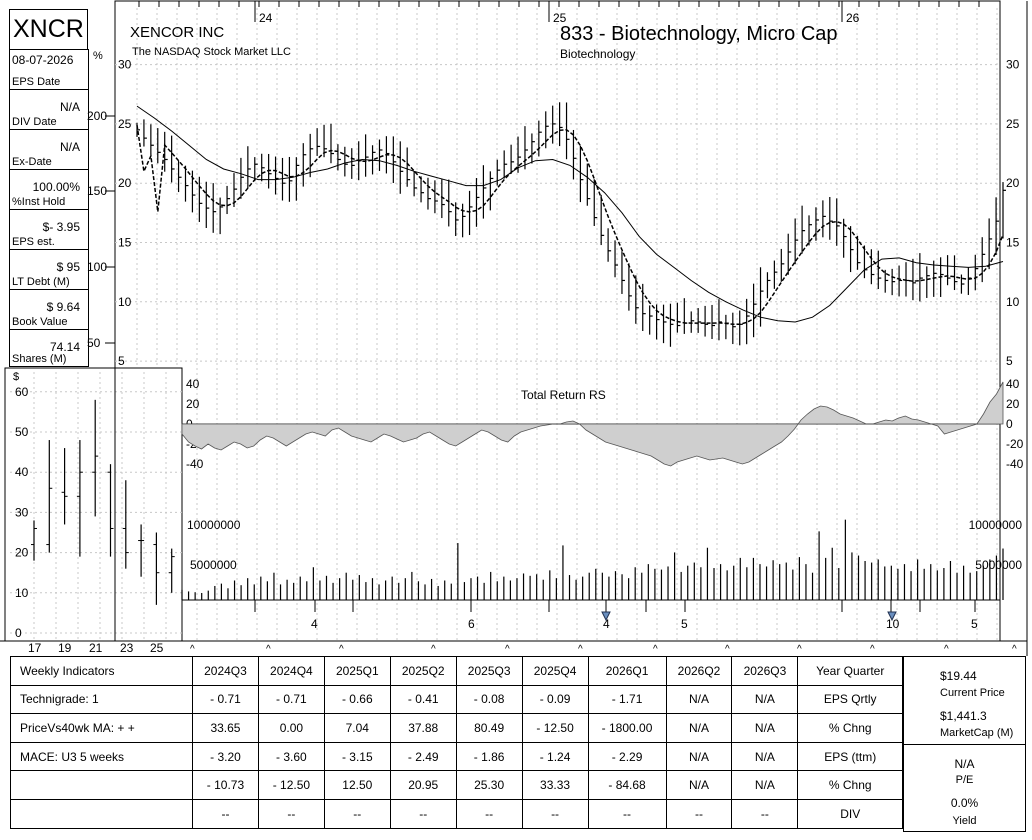 This screenshot has width=1032, height=840. I want to click on table-column-header: 2025Q3, so click(489, 671).